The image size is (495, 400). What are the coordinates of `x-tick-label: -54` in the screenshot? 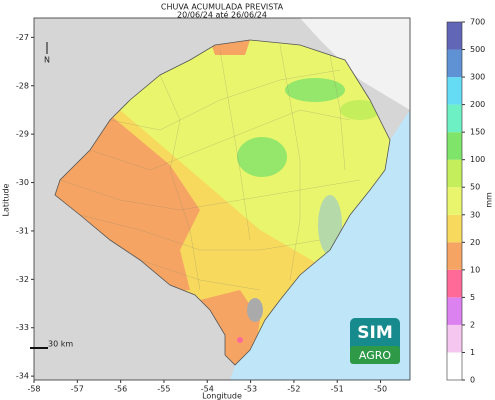 It's located at (207, 389).